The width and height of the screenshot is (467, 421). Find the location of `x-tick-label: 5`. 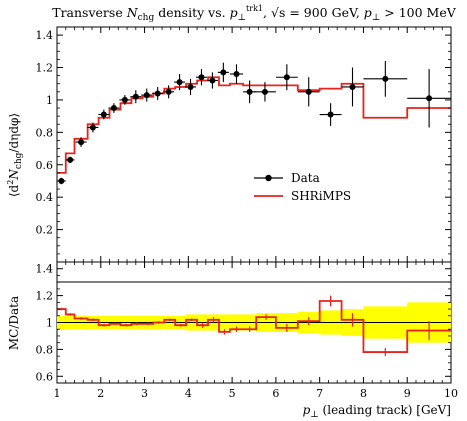

x-tick-label: 5 is located at coordinates (232, 393).